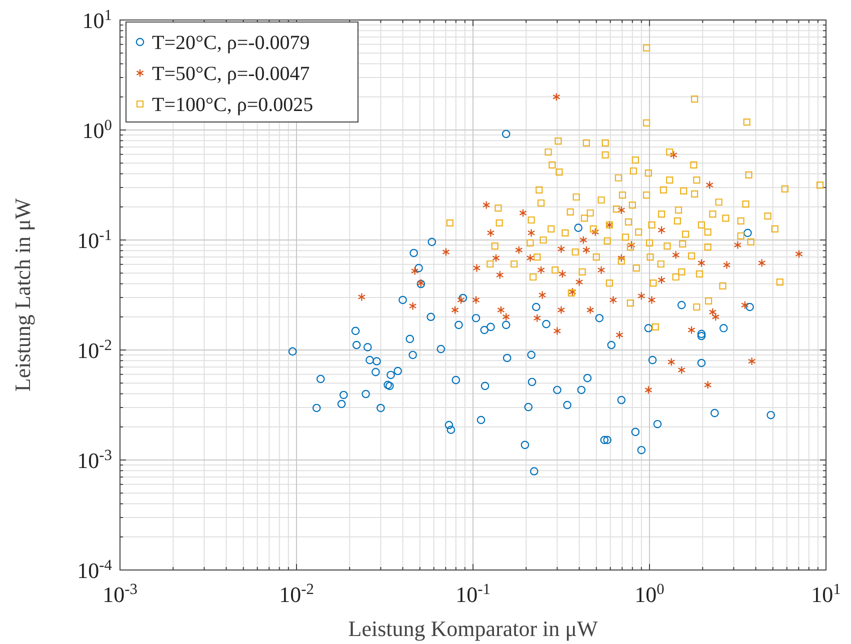 This screenshot has width=851, height=644. What do you see at coordinates (649, 593) in the screenshot?
I see `x-tick-label: 10$^{0}$` at bounding box center [649, 593].